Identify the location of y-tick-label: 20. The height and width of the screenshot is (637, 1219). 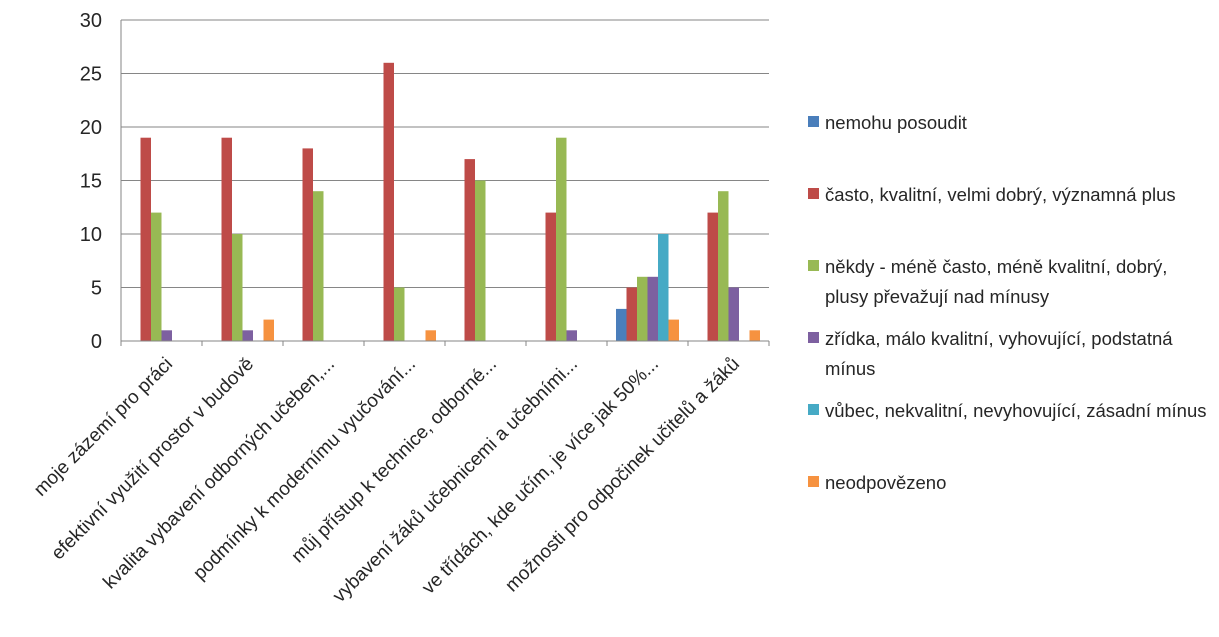
(91, 128).